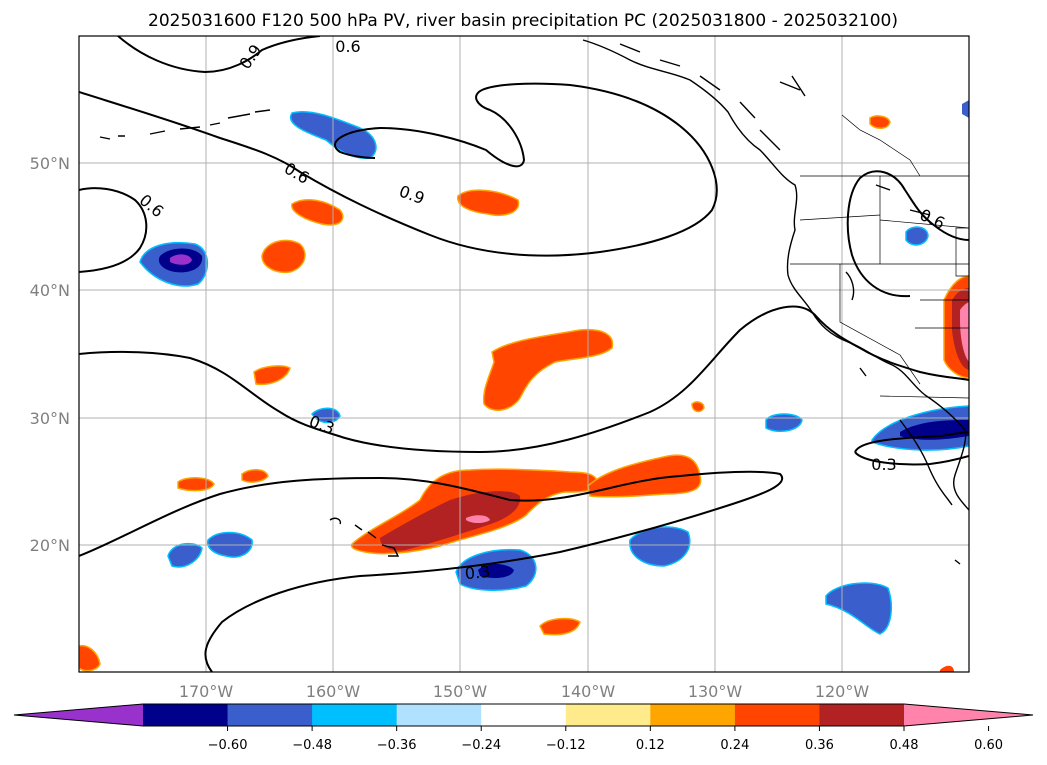 The image size is (1047, 765). I want to click on colorbar-tick-label: −0.24, so click(481, 745).